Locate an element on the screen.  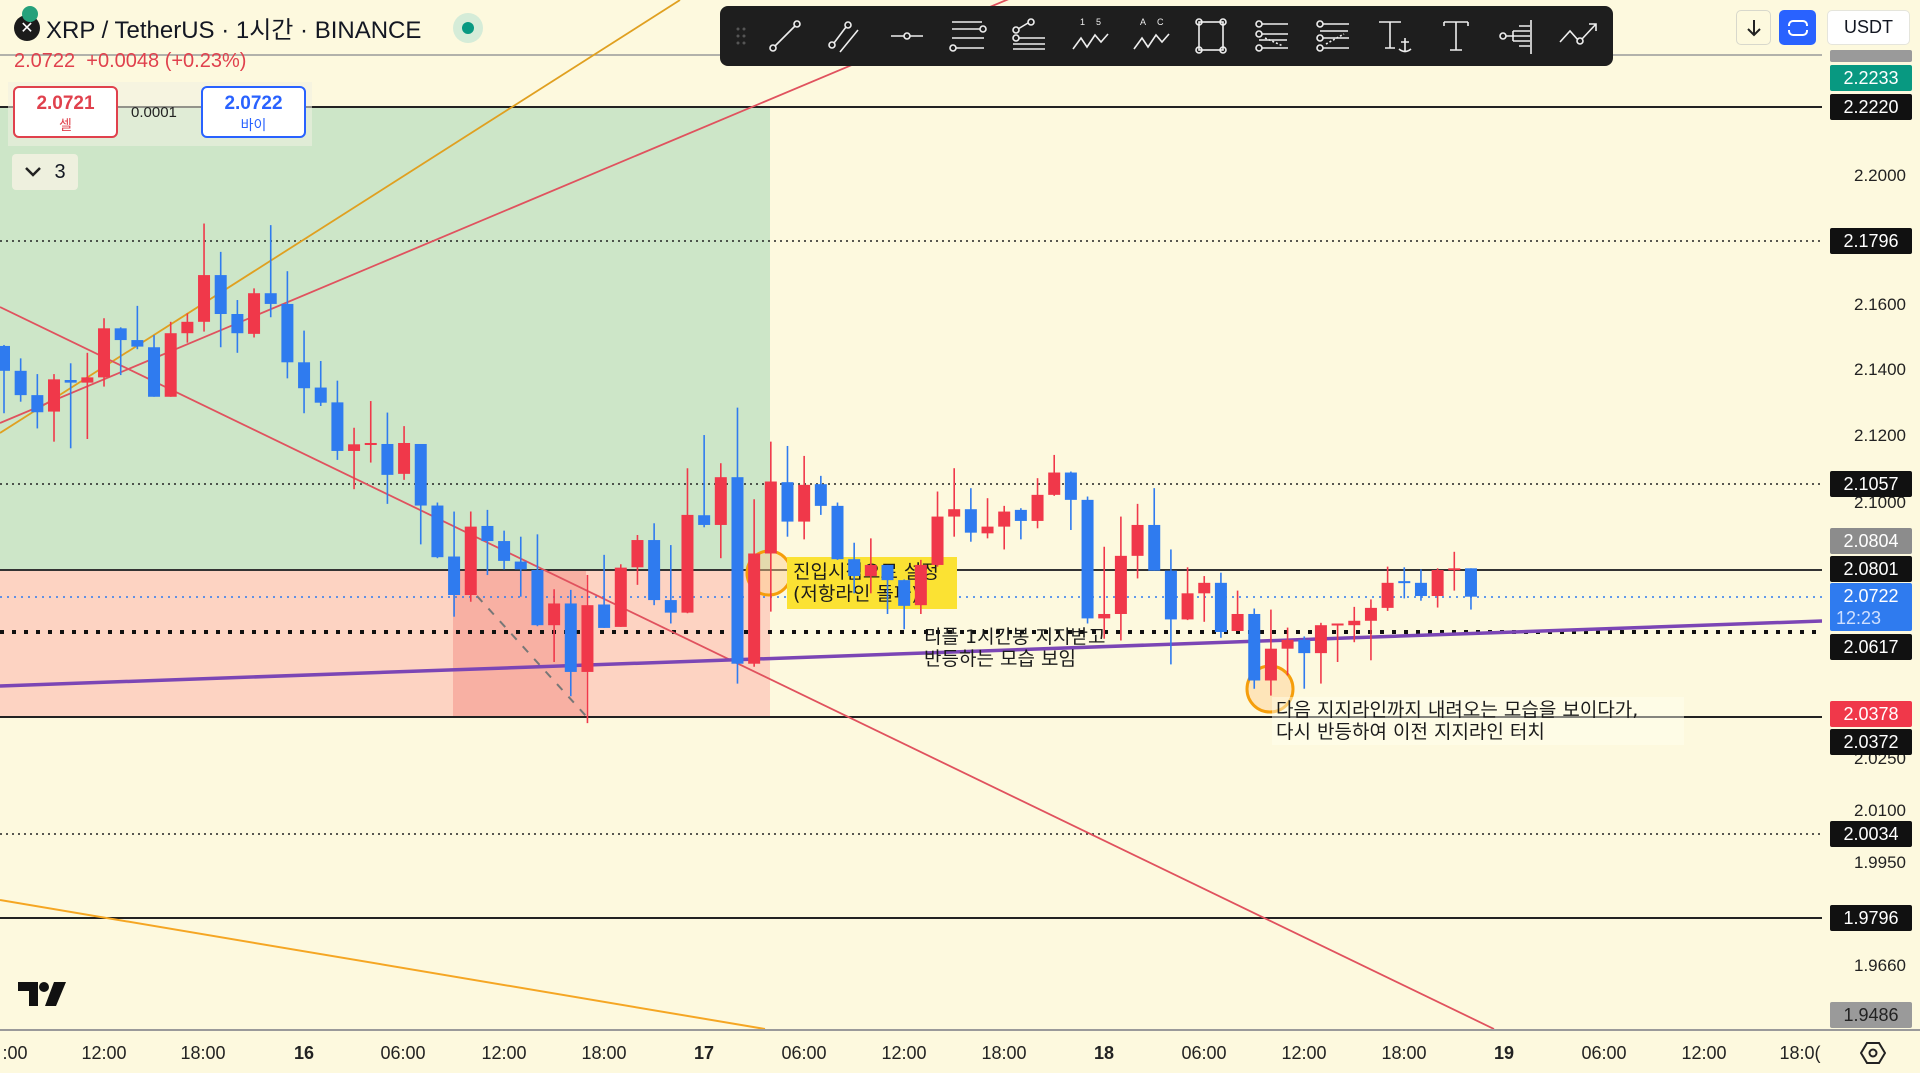
chart-settings-icon is located at coordinates (1873, 1053).